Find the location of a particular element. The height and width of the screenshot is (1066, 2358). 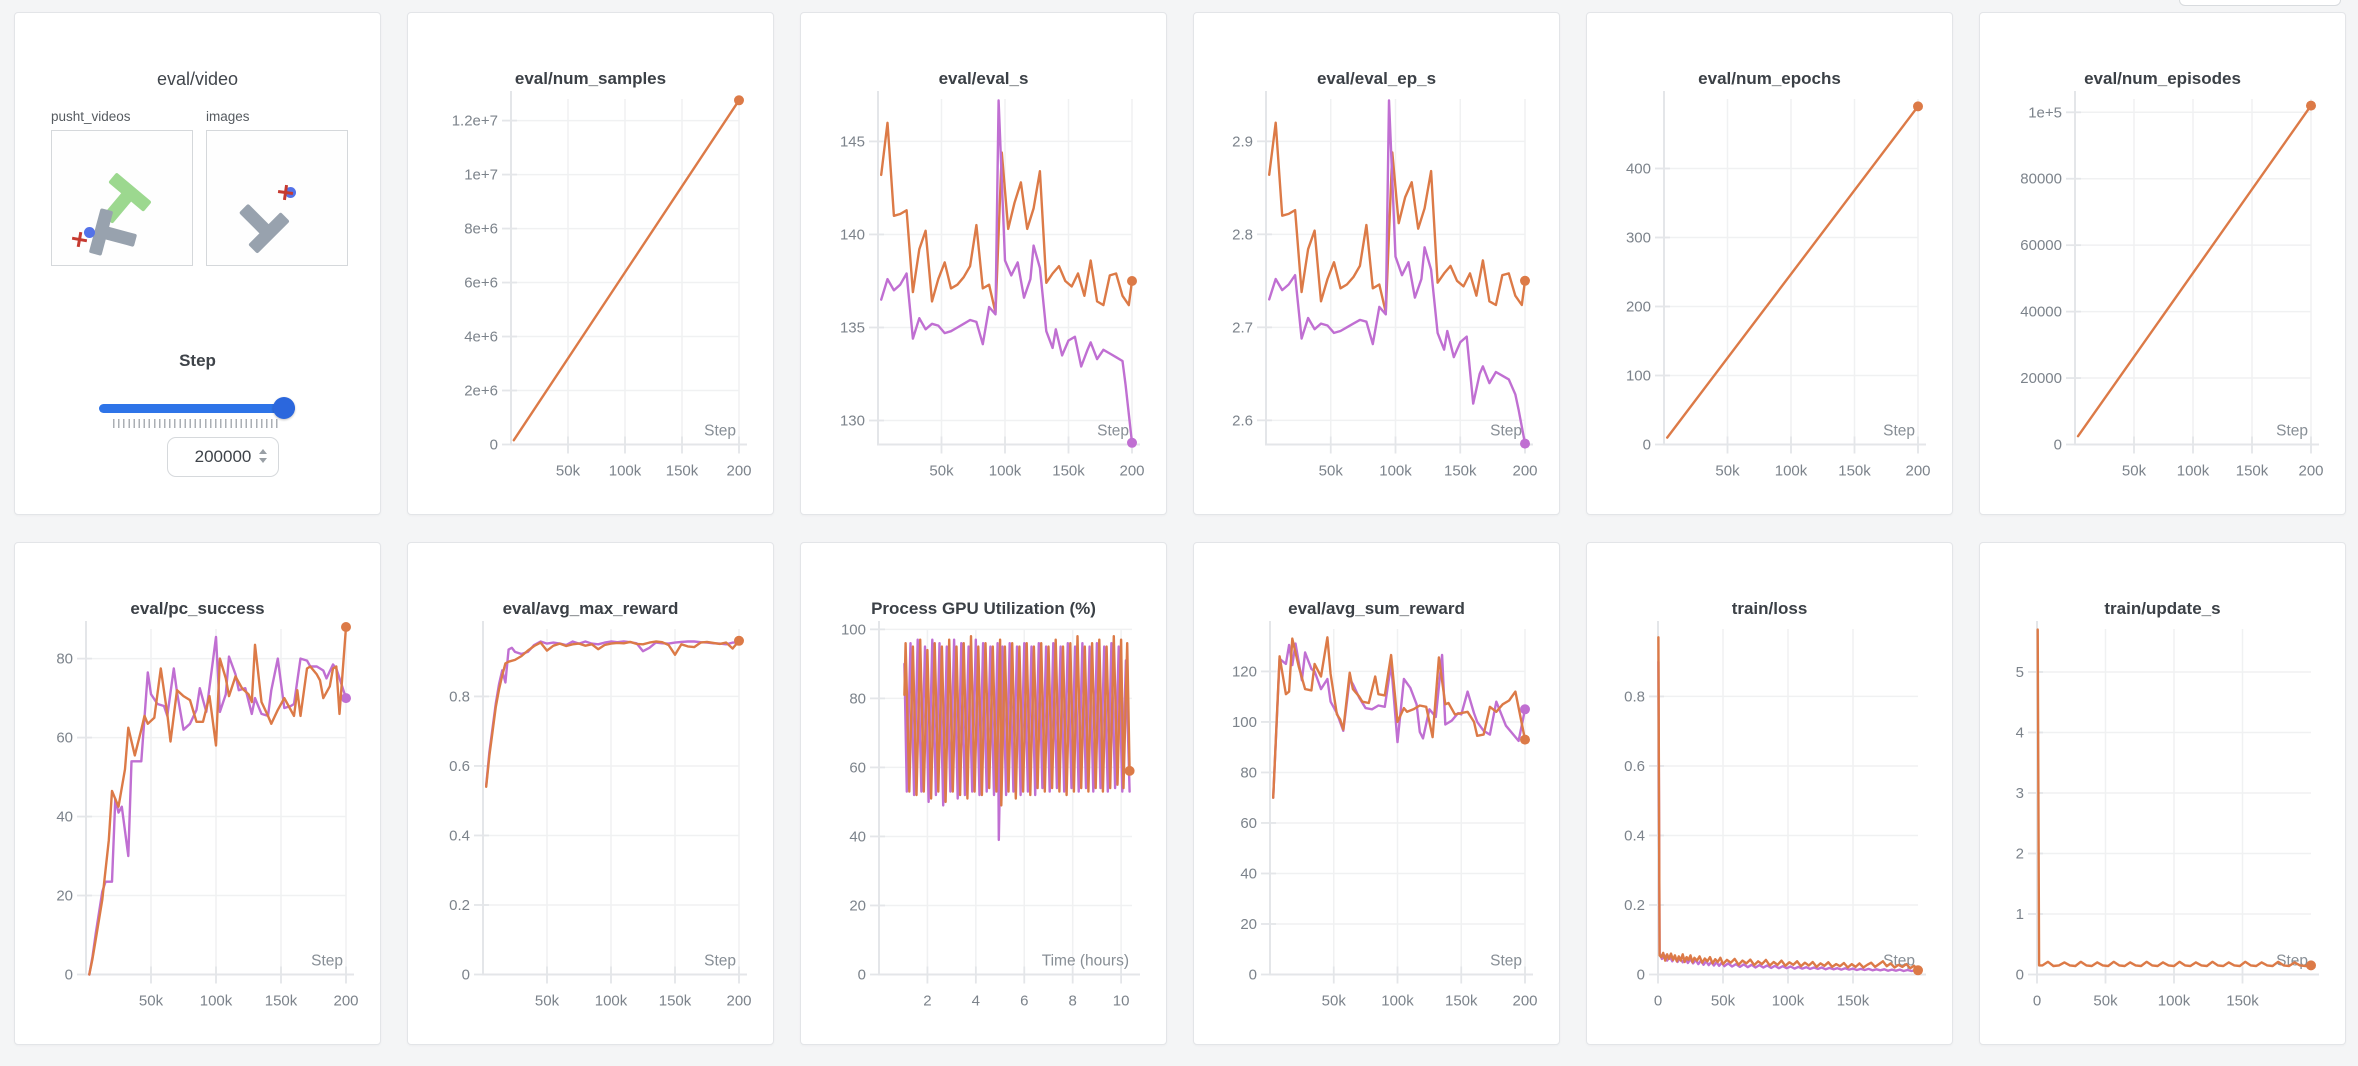

svg-text: 1e+7 is located at coordinates (481, 175).